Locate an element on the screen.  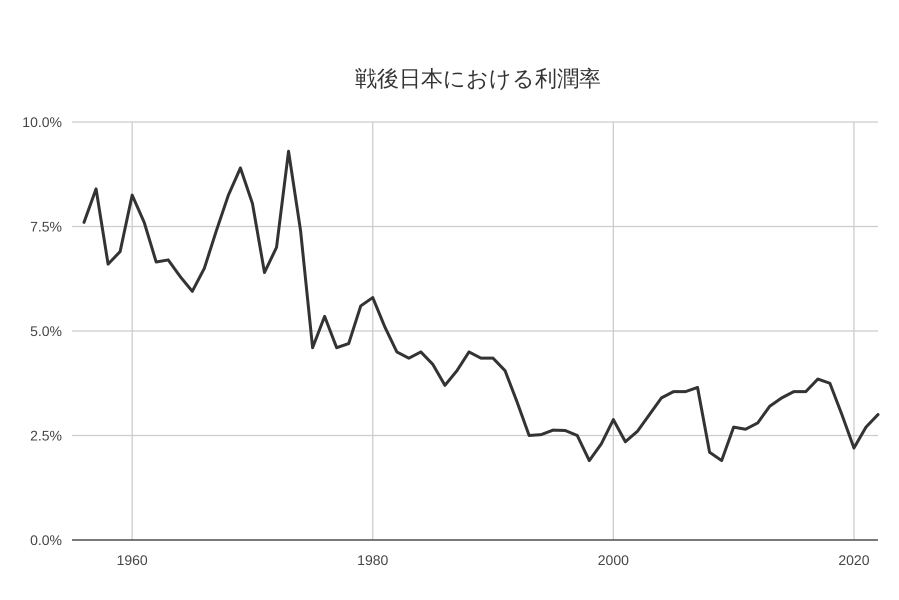
y-tick-label: 0.0% is located at coordinates (46, 540).